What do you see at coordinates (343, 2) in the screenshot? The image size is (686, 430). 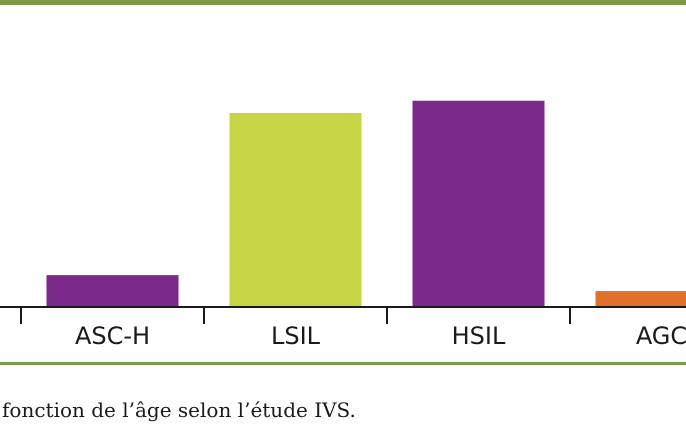 I see `top-rule` at bounding box center [343, 2].